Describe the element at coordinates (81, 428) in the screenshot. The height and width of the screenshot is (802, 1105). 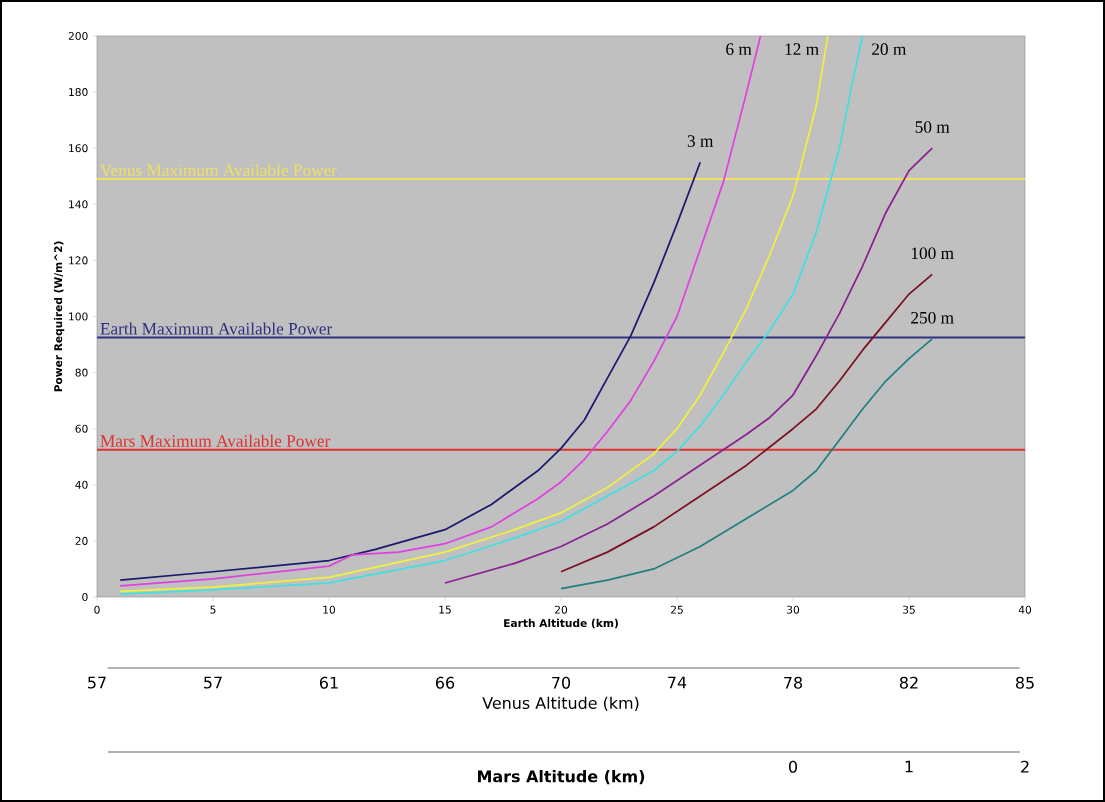
I see `y-tick-label: 60` at that location.